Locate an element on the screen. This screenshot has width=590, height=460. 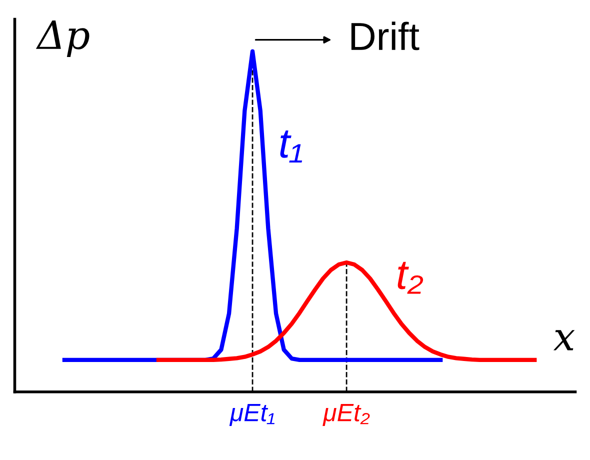
x-tick-label: μEt₁ is located at coordinates (252, 415).